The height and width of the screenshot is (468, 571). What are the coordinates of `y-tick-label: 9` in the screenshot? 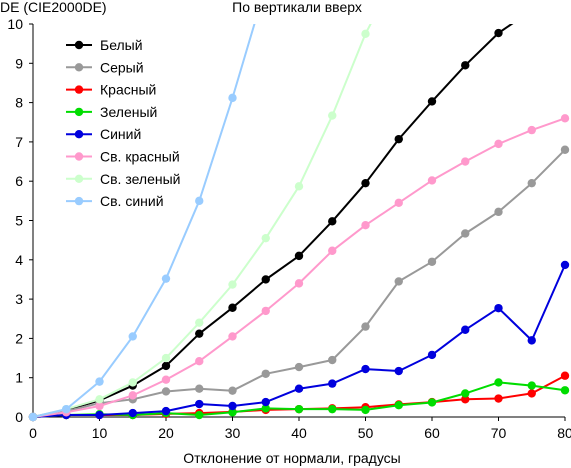 It's located at (19, 63).